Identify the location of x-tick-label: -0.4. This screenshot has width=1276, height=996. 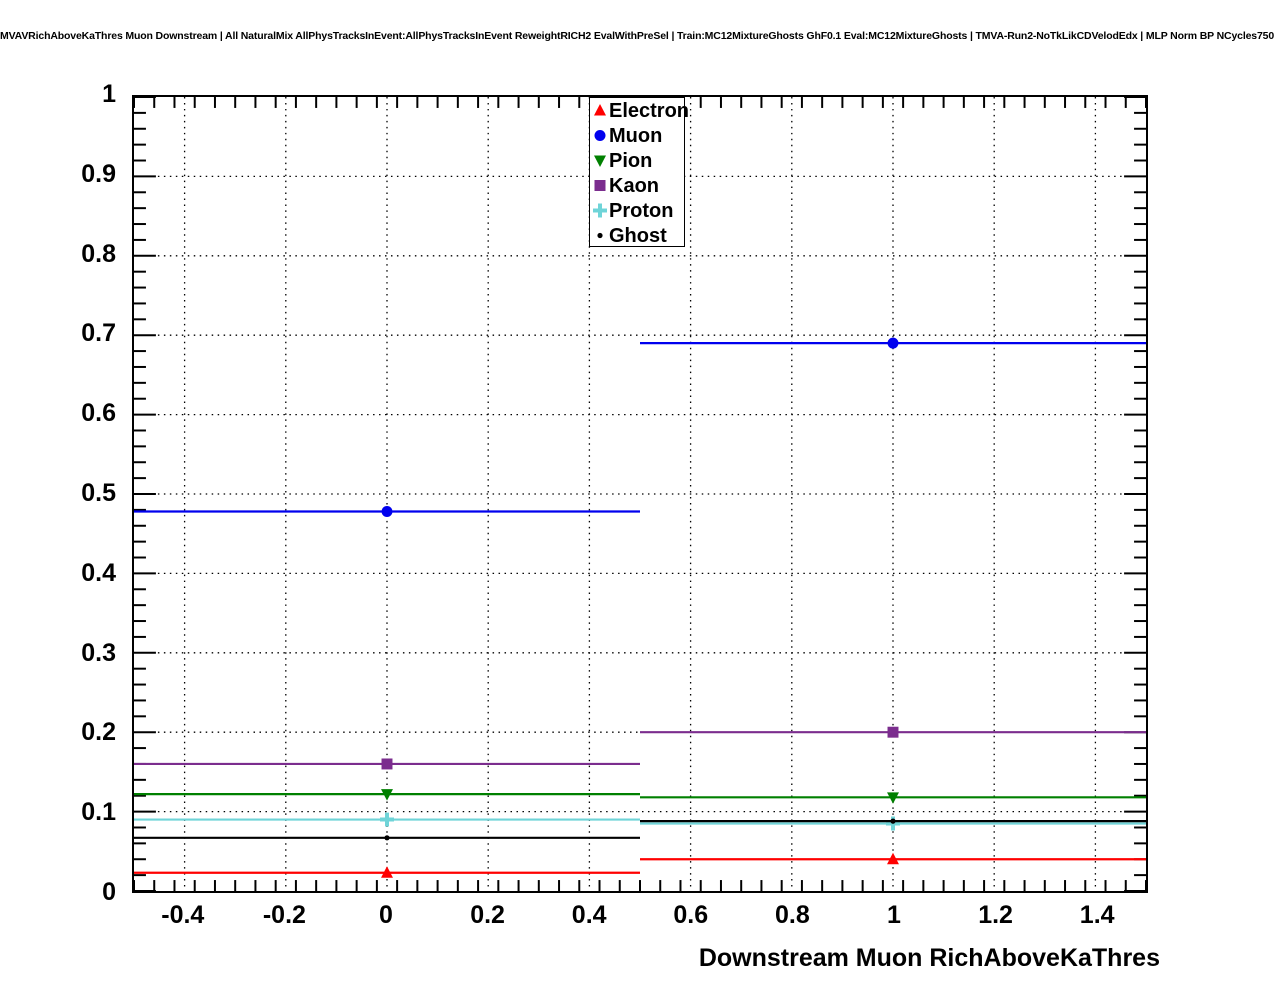
(183, 915).